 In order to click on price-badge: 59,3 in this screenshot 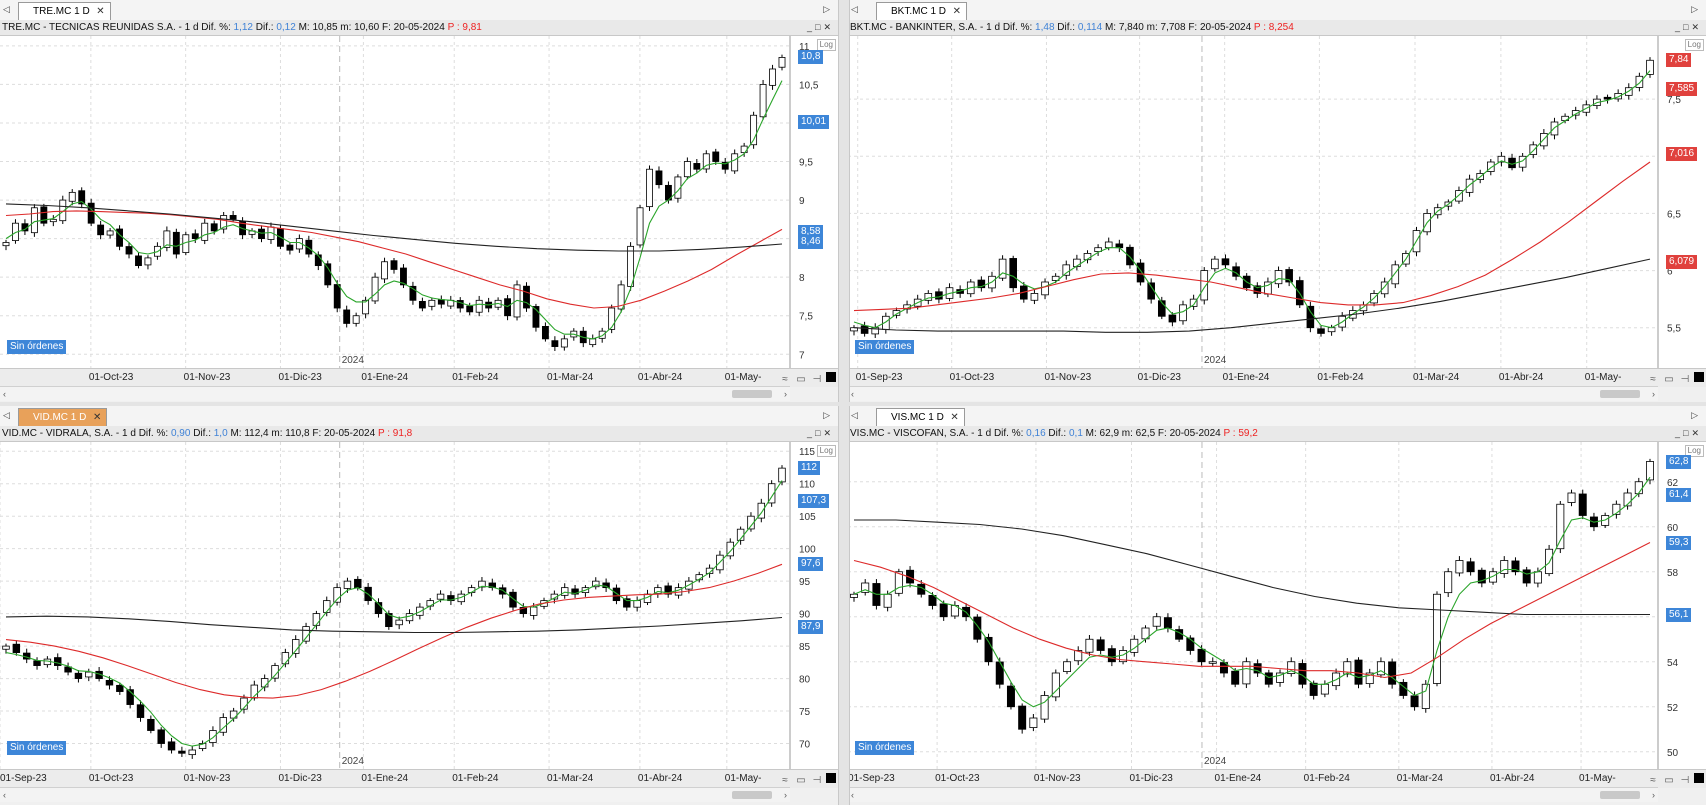, I will do `click(1679, 542)`.